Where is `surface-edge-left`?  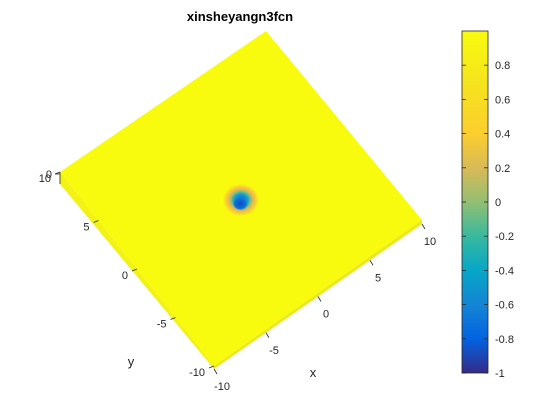 surface-edge-left is located at coordinates (137, 270).